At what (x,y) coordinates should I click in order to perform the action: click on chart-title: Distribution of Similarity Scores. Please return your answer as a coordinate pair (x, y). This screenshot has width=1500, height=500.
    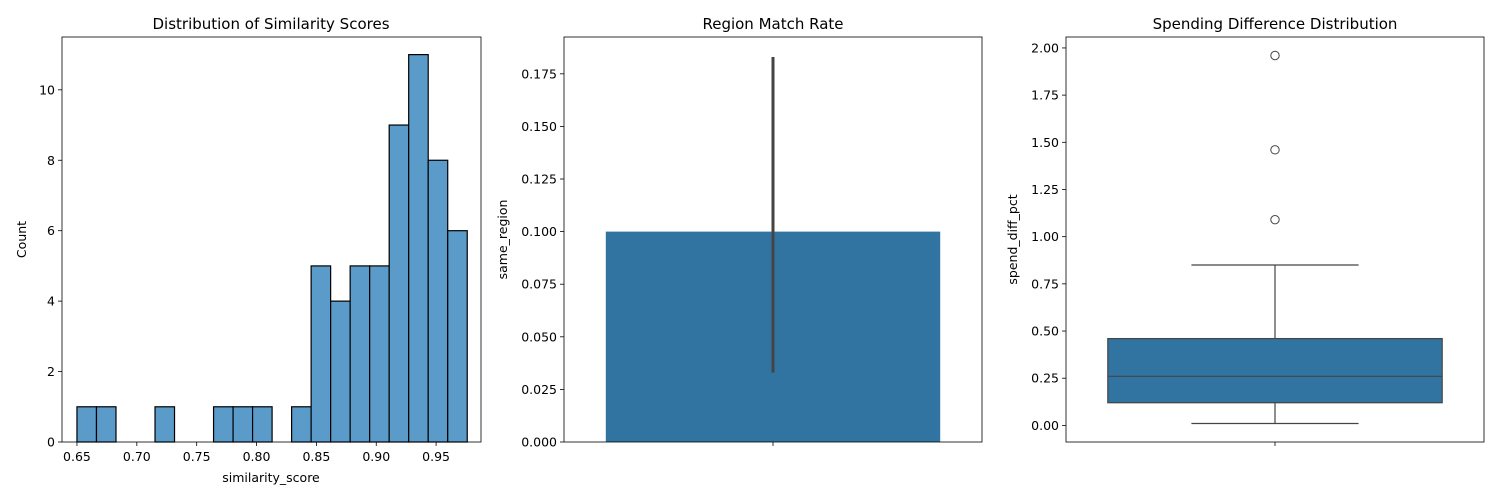
    Looking at the image, I should click on (270, 24).